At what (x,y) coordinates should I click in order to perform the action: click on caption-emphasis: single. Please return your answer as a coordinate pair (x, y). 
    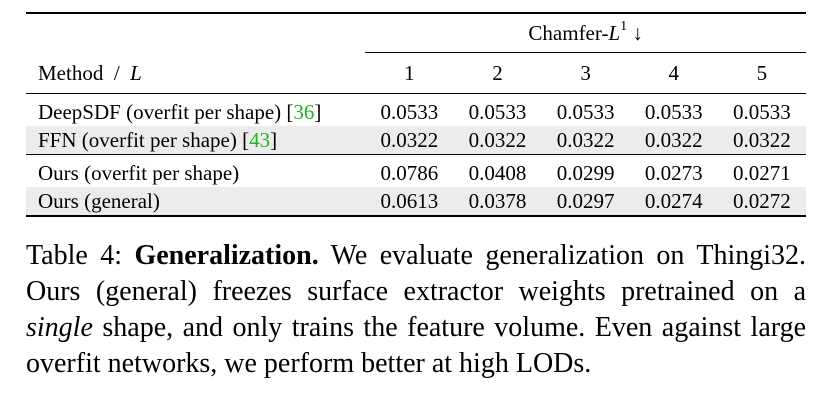
    Looking at the image, I should click on (59, 327).